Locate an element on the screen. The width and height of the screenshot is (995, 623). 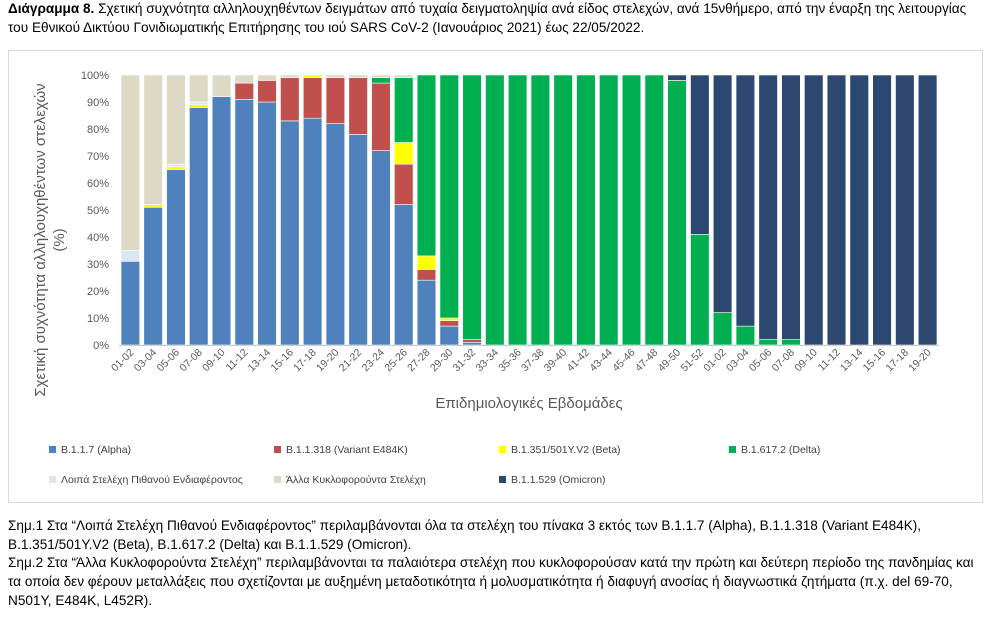
x-tick-label: 37-38 is located at coordinates (533, 361).